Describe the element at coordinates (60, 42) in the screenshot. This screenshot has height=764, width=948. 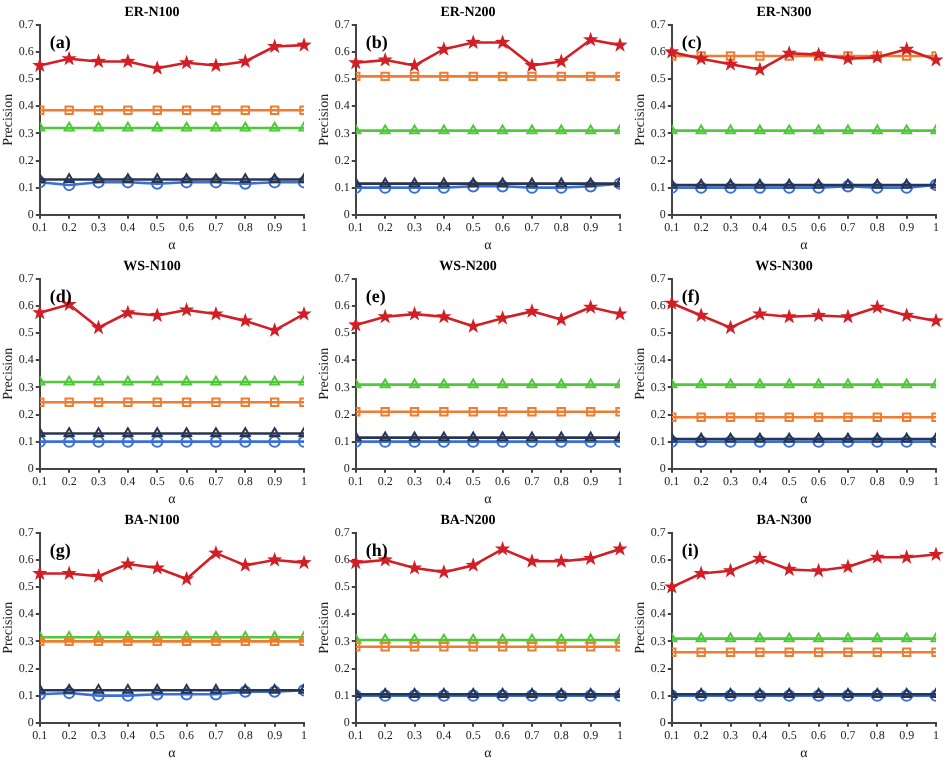
I see `annotation: (a)` at that location.